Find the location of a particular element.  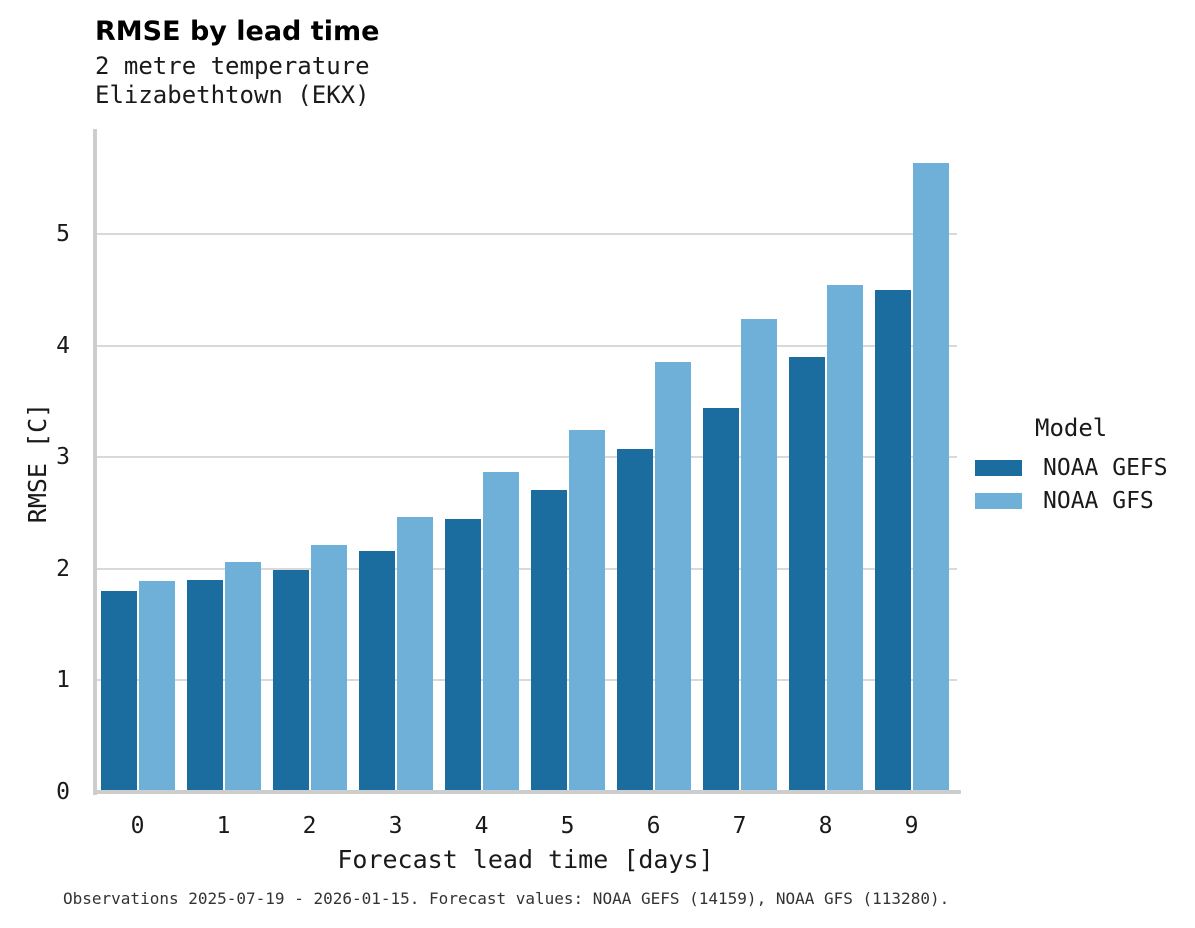

x-tick-label-0: 0 is located at coordinates (137, 826).